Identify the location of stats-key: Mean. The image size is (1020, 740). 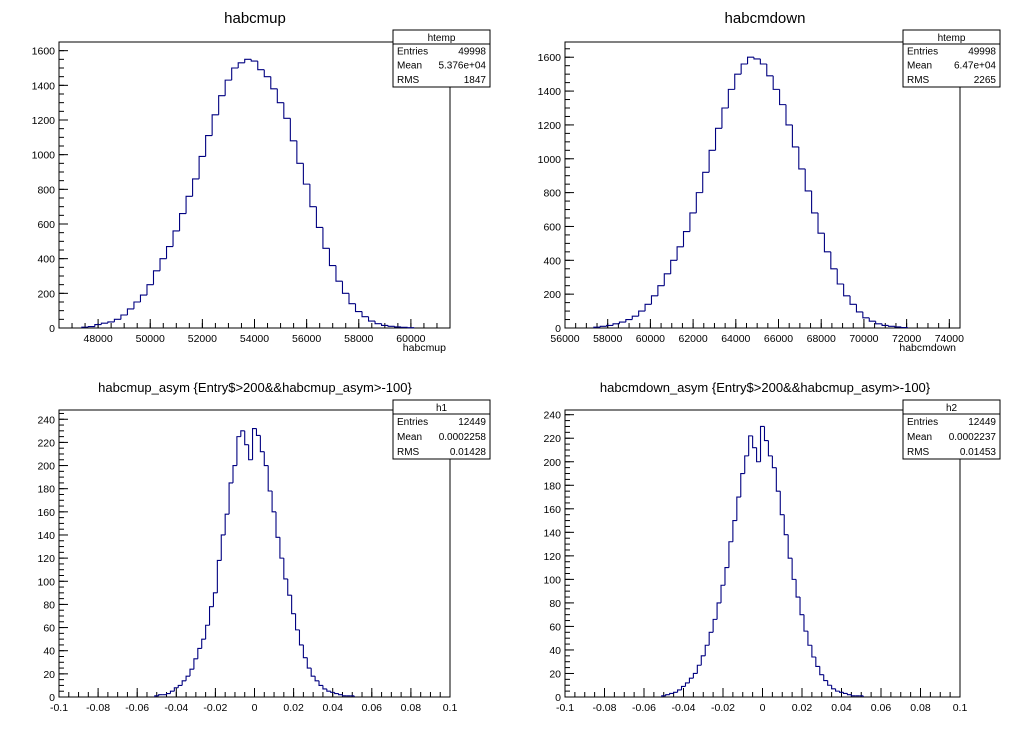
(919, 437).